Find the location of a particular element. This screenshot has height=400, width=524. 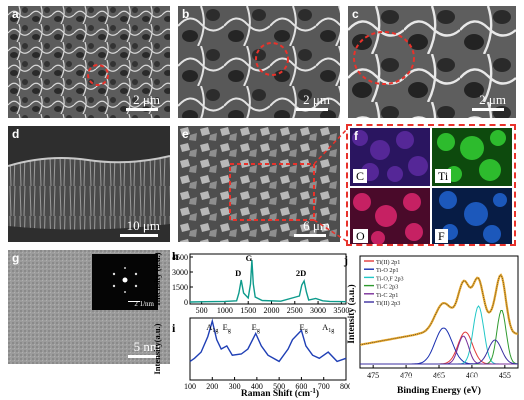

xps-raw-data is located at coordinates (439, 310).